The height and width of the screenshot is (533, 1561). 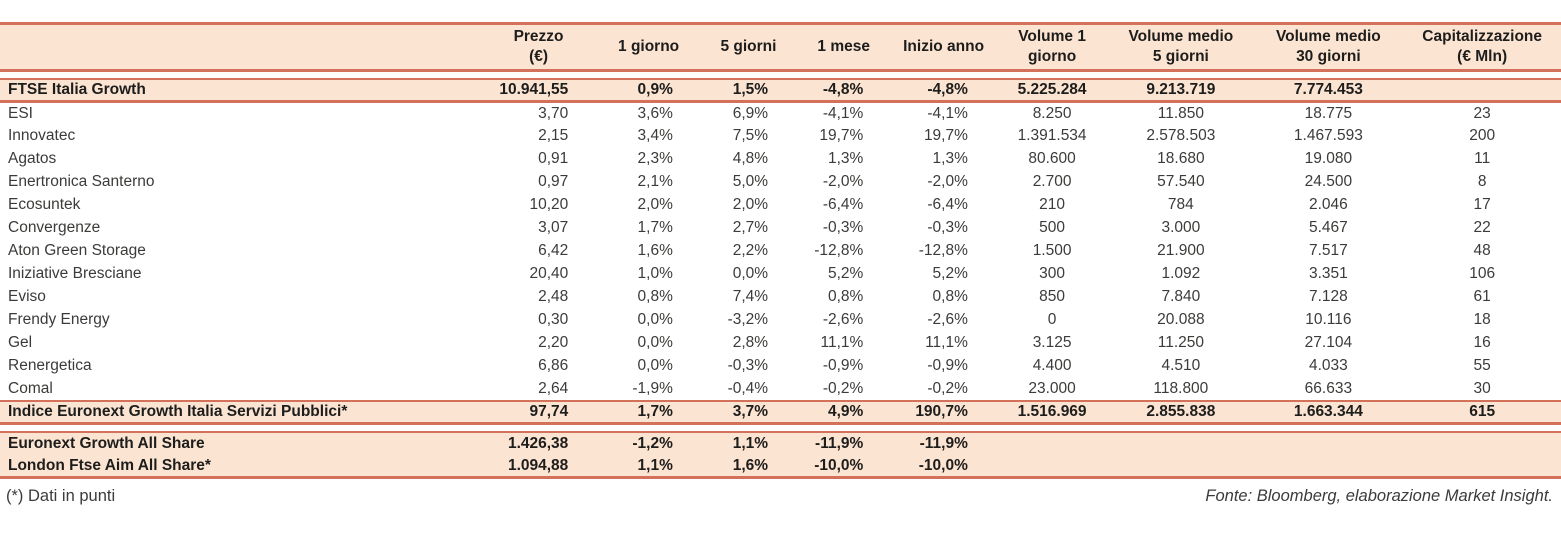 I want to click on table-cell-prezzo: 0,30, so click(x=553, y=320).